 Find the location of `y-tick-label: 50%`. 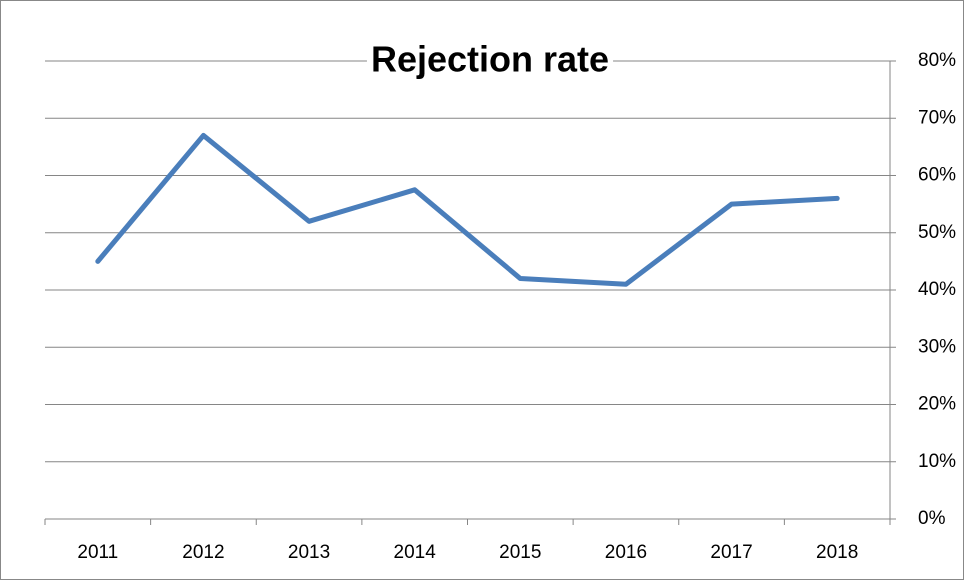

y-tick-label: 50% is located at coordinates (937, 232).